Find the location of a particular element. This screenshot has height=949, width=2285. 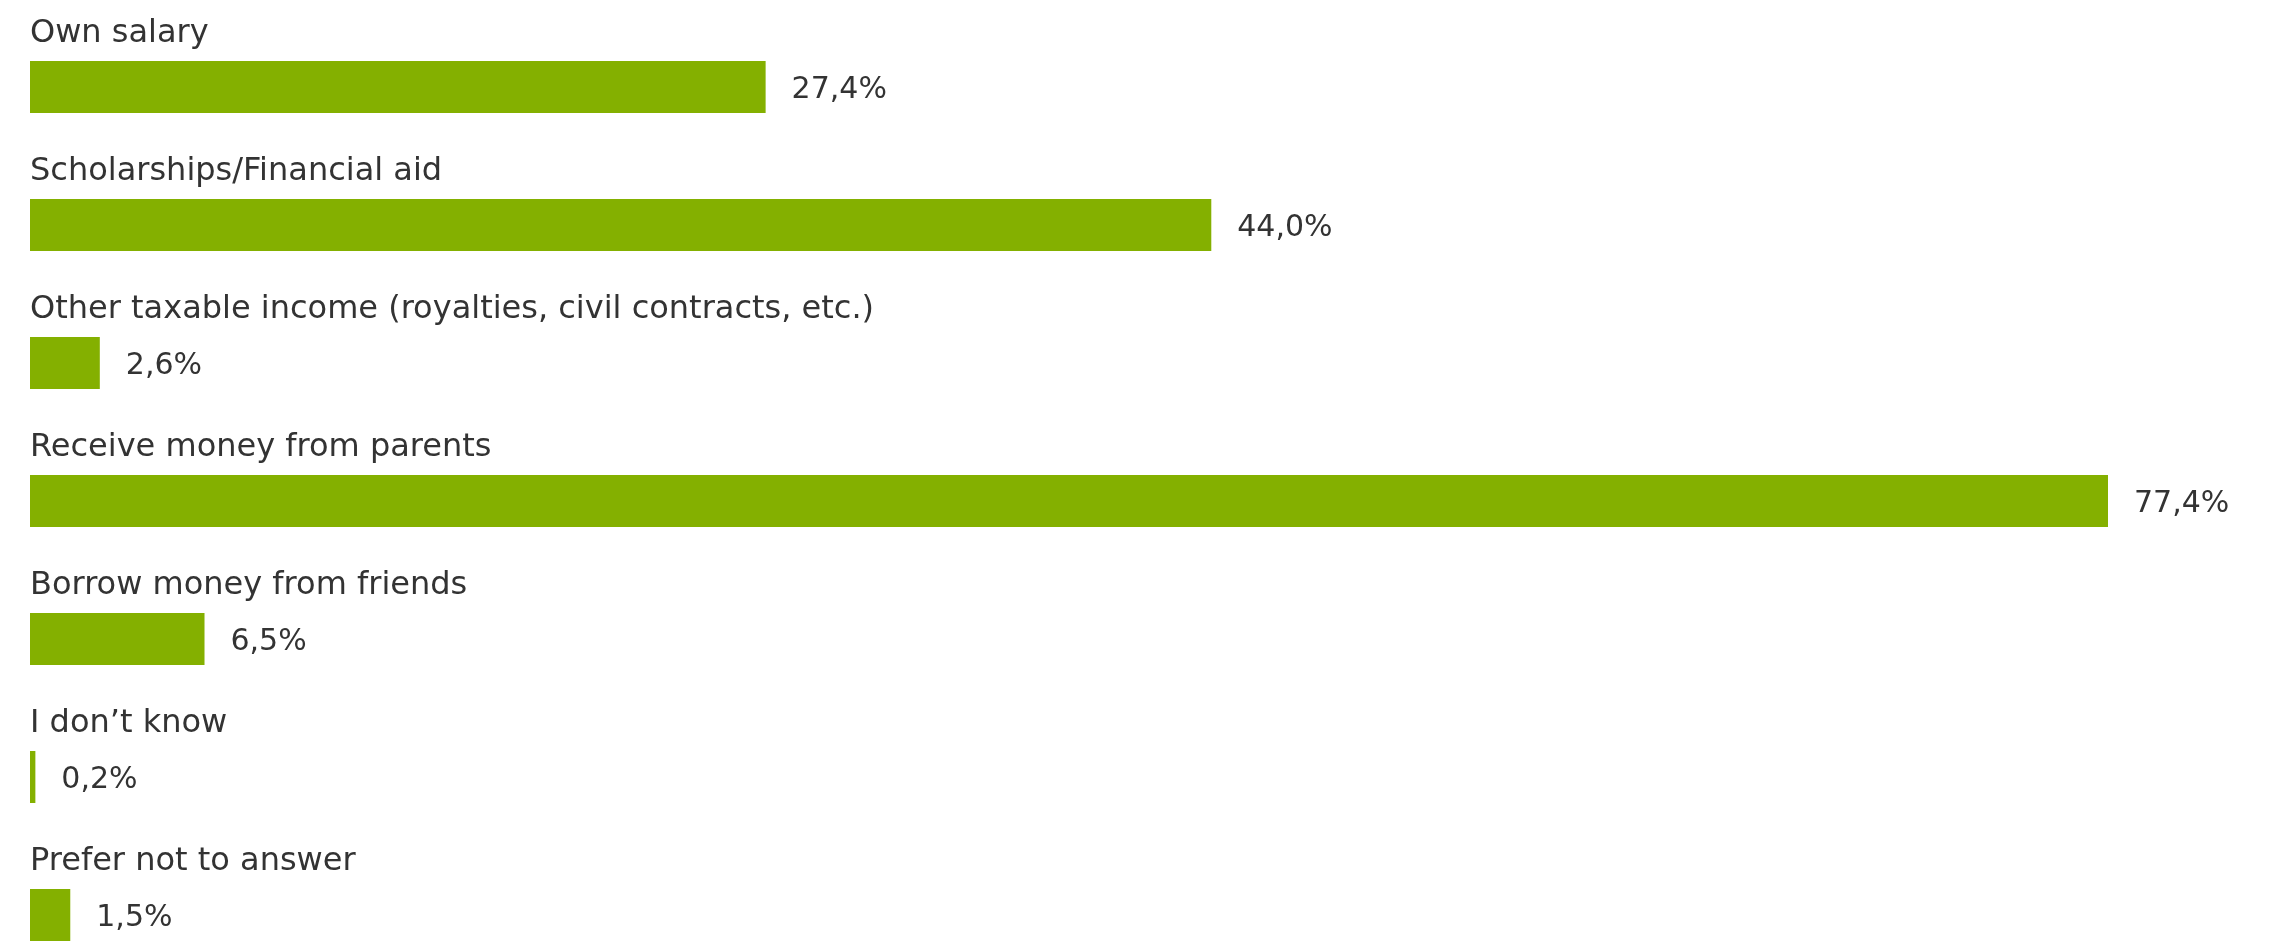

data-label: 44,0% is located at coordinates (1285, 225).